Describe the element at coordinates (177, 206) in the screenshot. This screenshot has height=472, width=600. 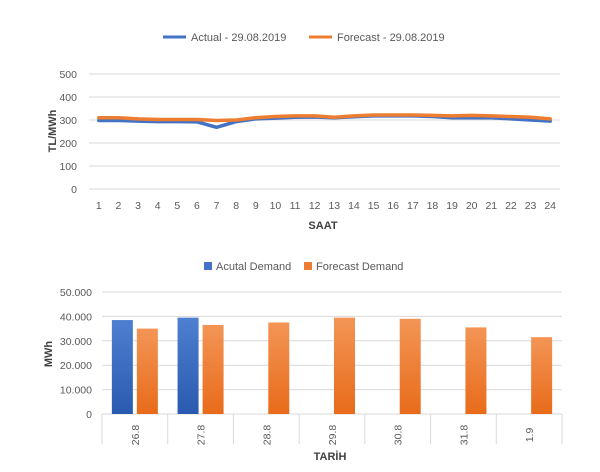
I see `line-x-tick-label: 5` at that location.